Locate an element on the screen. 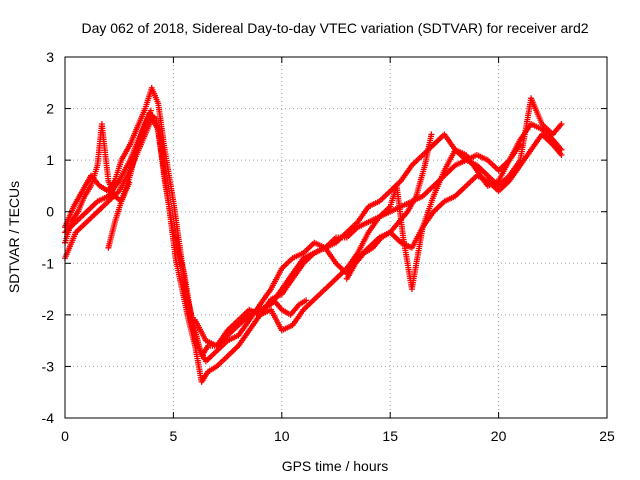 This screenshot has height=480, width=640. x-tick-label: 0 is located at coordinates (65, 436).